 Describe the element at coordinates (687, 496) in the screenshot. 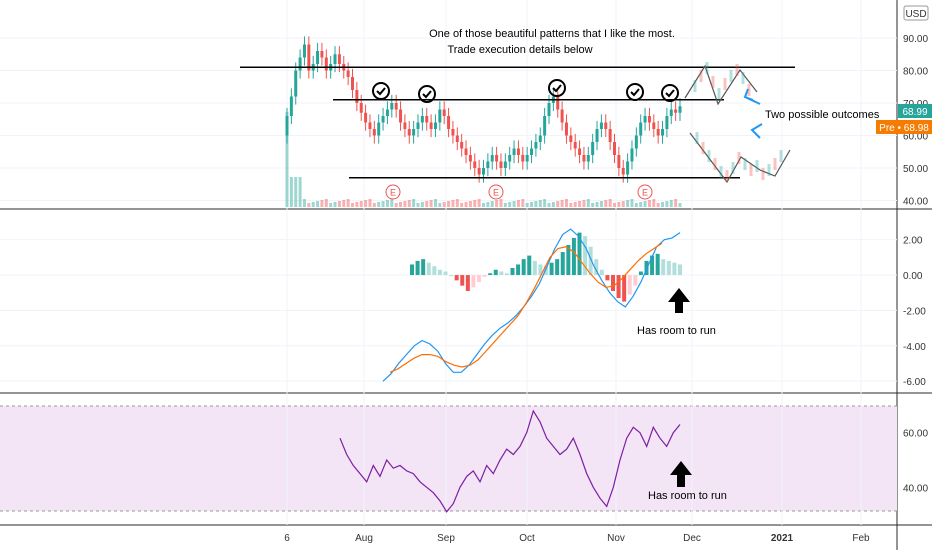

I see `rsi-annotation: Has room to run` at that location.